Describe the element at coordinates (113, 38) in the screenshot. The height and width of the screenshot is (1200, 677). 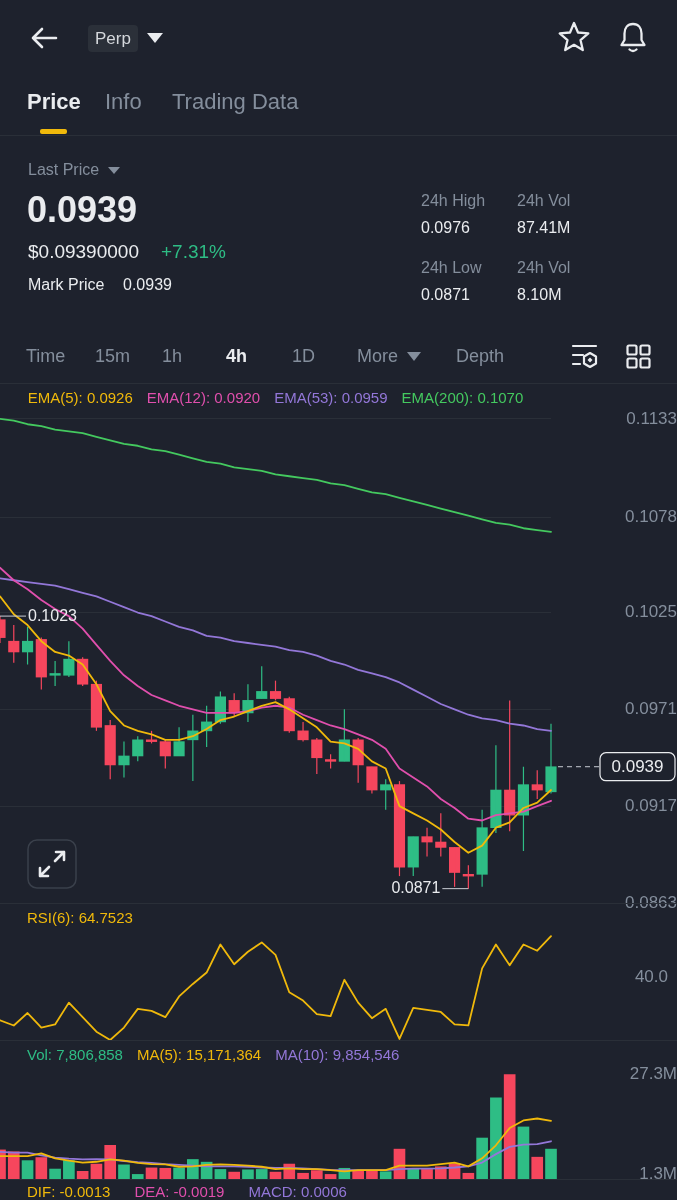
I see `text: Perp` at that location.